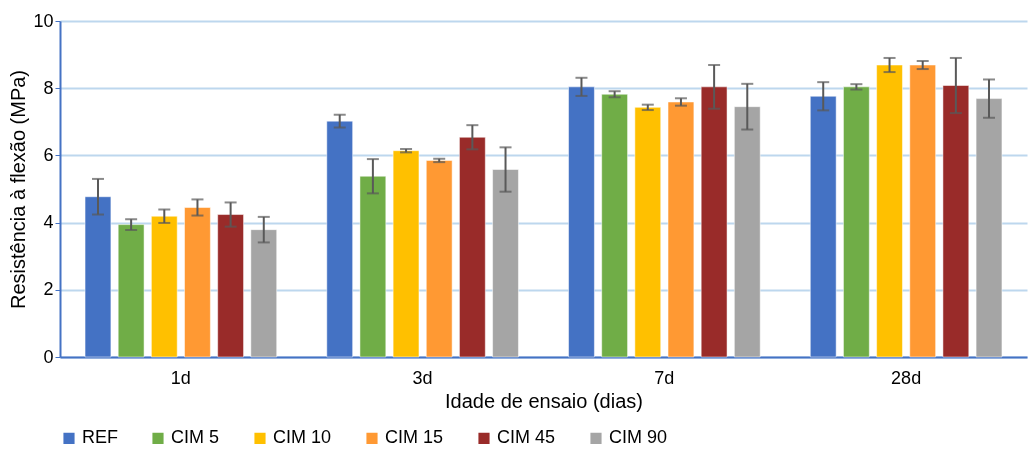  I want to click on y-tick-label: 10, so click(43, 20).